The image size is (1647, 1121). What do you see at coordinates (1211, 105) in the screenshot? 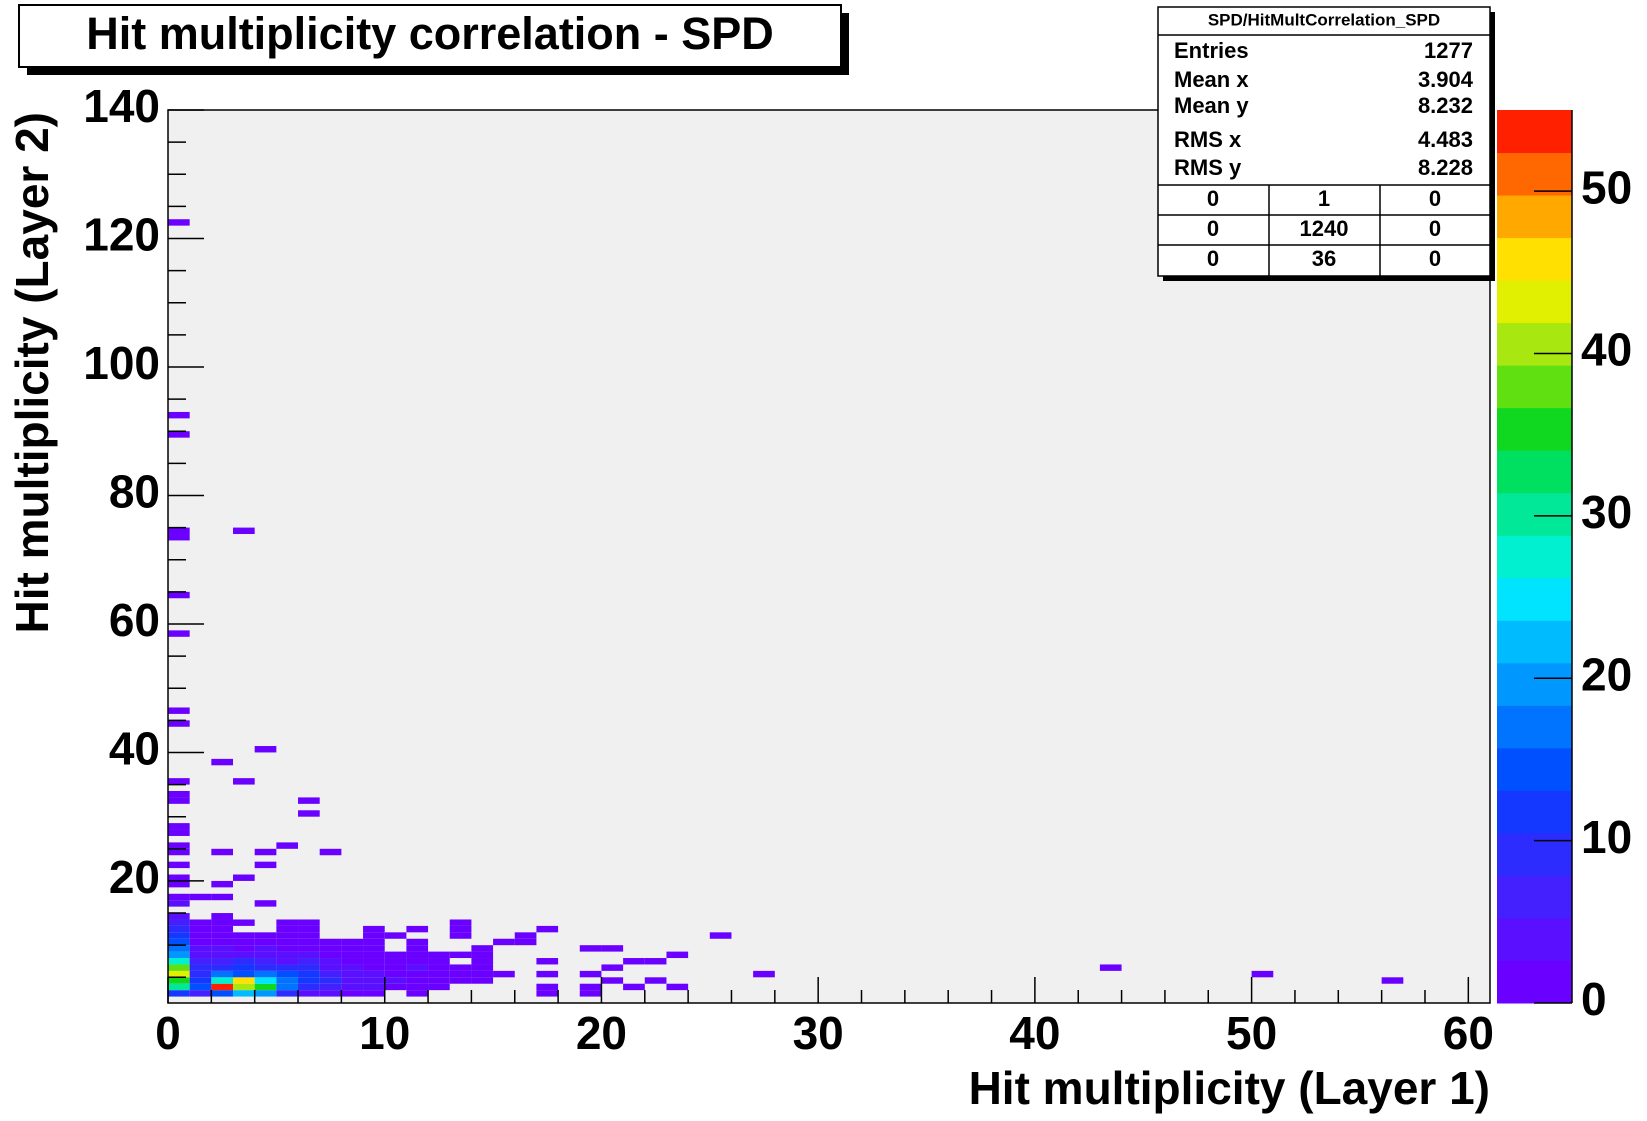
I see `stats-label: Mean y` at bounding box center [1211, 105].